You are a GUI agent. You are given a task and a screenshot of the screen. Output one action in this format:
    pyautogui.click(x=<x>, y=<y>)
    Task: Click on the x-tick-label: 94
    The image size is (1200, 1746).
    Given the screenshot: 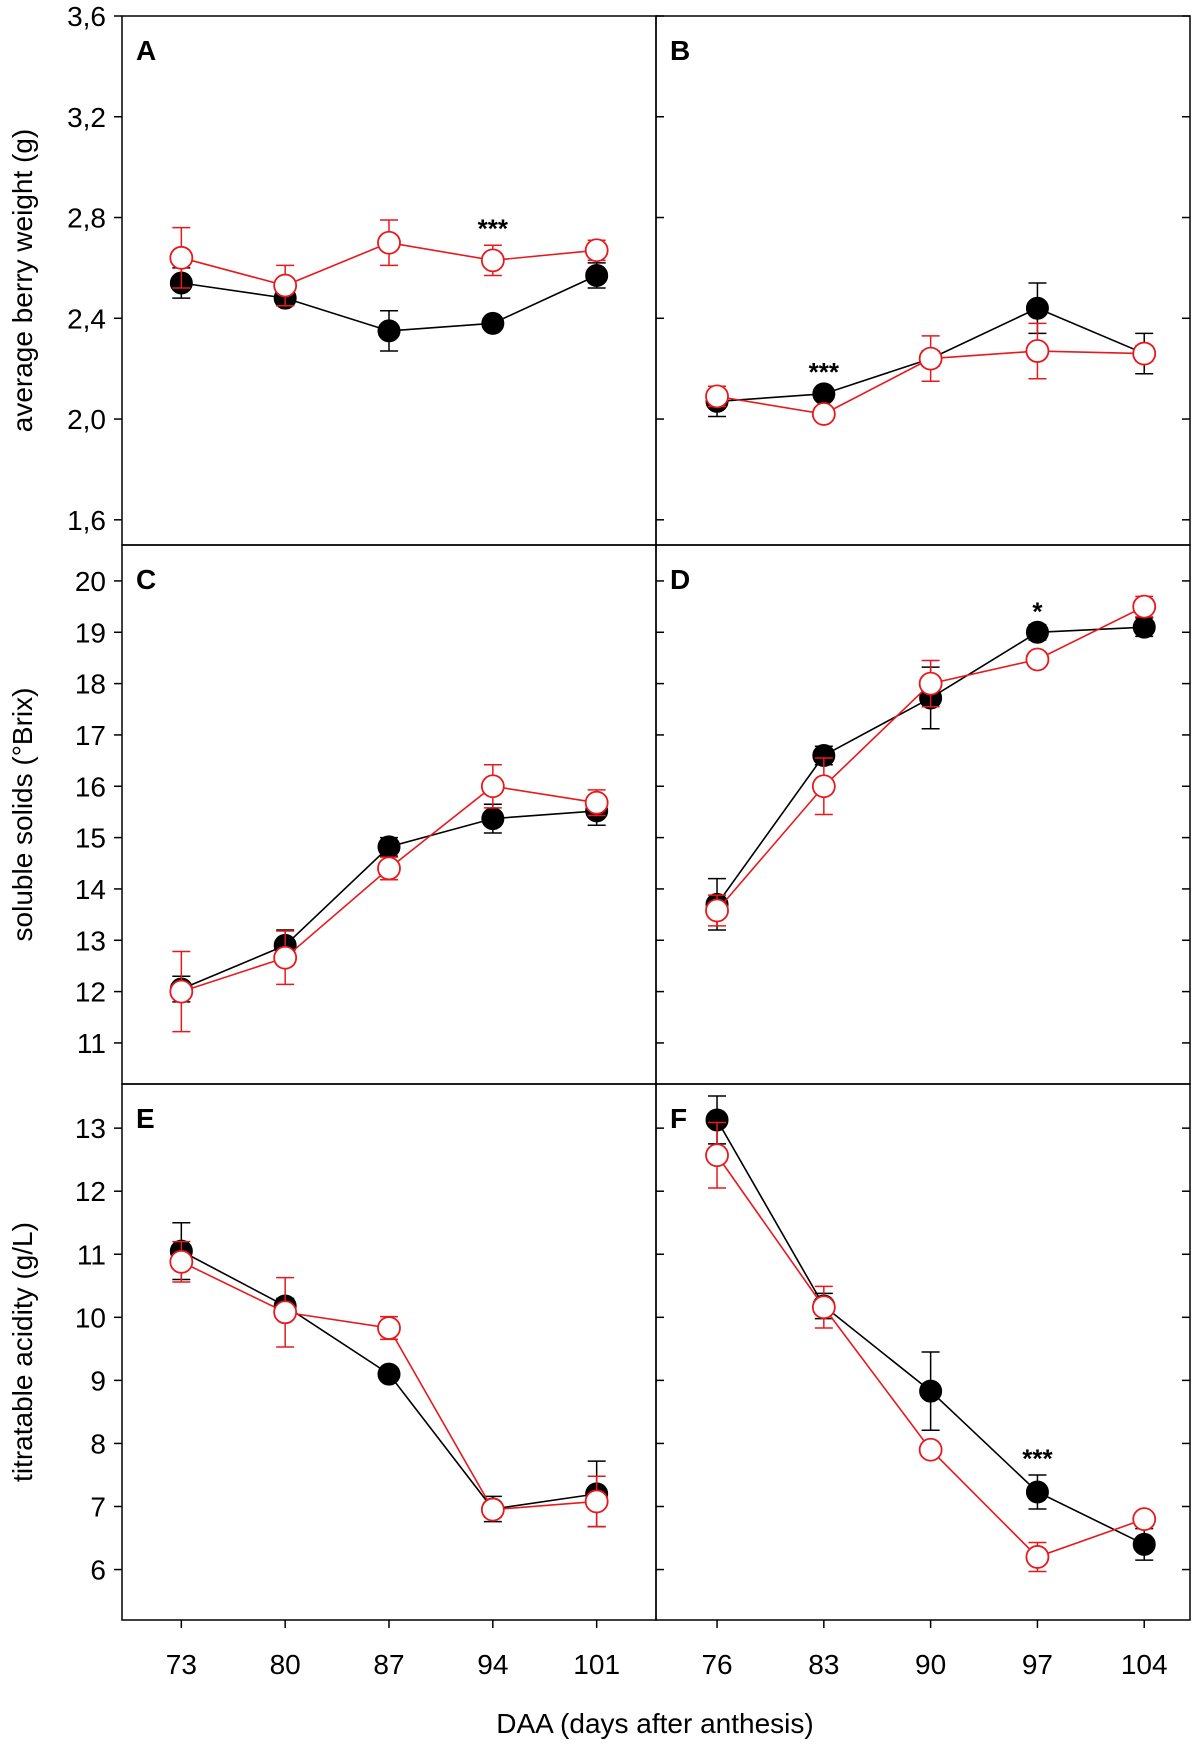 What is the action you would take?
    pyautogui.click(x=492, y=1664)
    